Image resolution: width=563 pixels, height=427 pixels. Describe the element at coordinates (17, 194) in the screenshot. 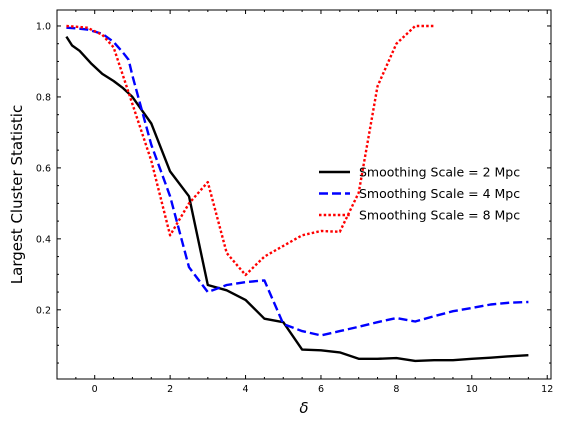

I see `y-axis-title: Largest Cluster Statistic` at that location.